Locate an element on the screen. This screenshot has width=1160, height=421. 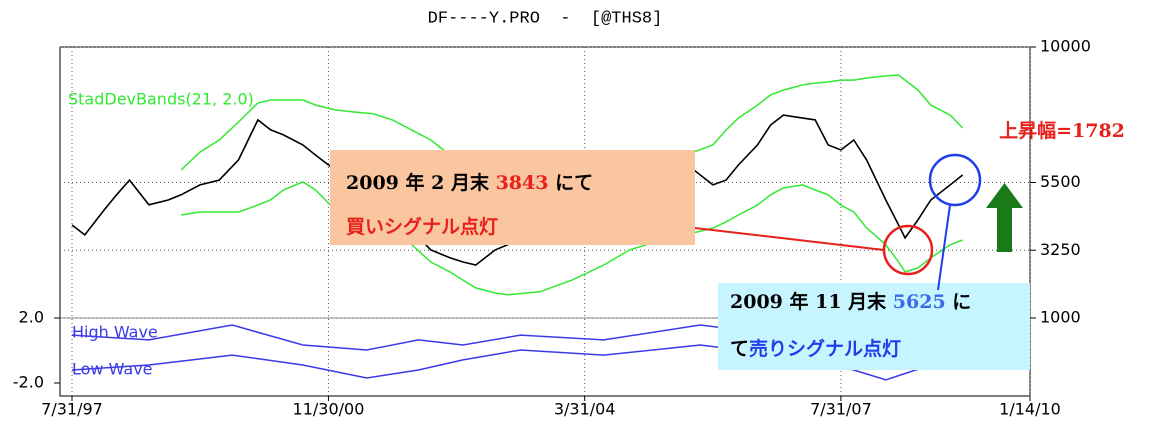
sell-box is located at coordinates (874, 326).